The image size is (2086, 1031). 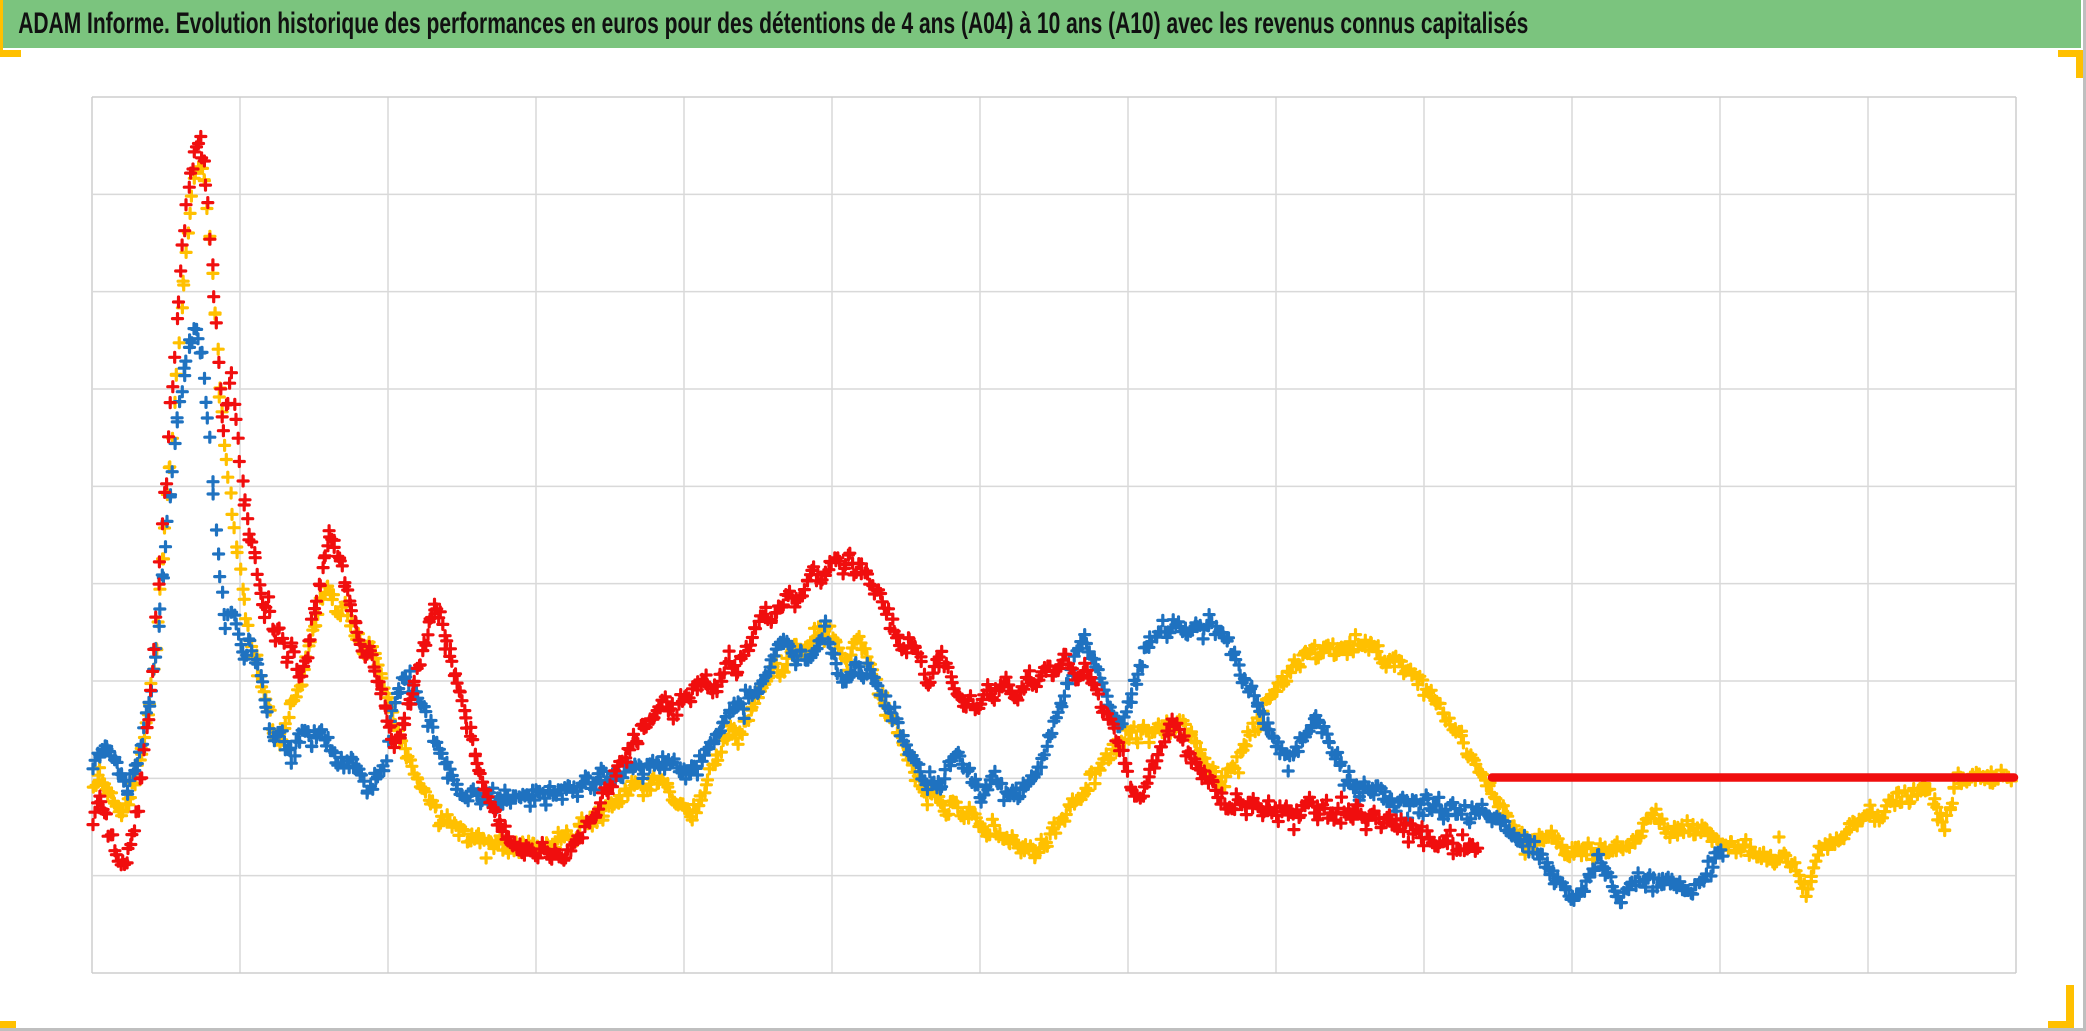 I want to click on selection-corner-top-right-dash, so click(x=2070, y=53).